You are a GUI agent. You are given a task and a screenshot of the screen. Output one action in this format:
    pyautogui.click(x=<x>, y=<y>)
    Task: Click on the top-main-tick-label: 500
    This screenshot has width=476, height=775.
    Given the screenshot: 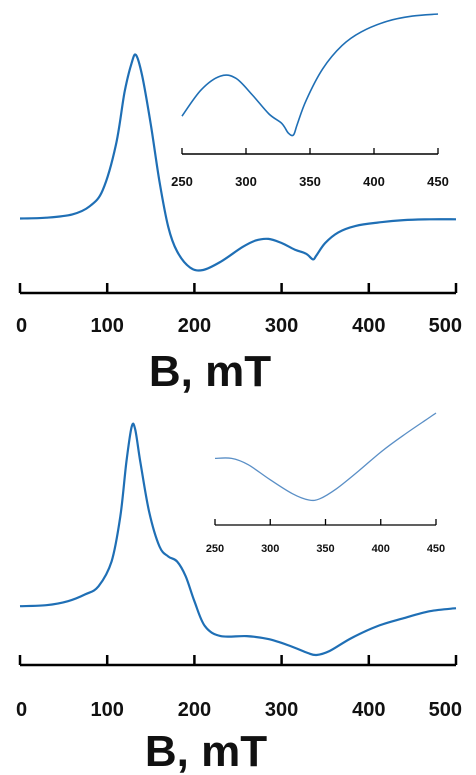 What is the action you would take?
    pyautogui.click(x=445, y=326)
    